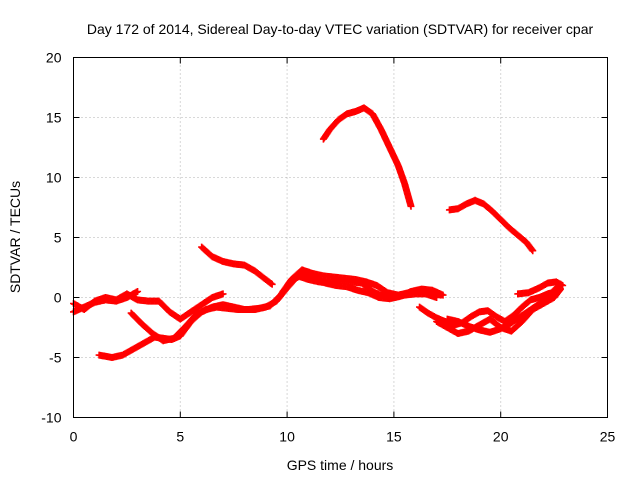 The image size is (640, 480). I want to click on y-tick-label: 5, so click(58, 238).